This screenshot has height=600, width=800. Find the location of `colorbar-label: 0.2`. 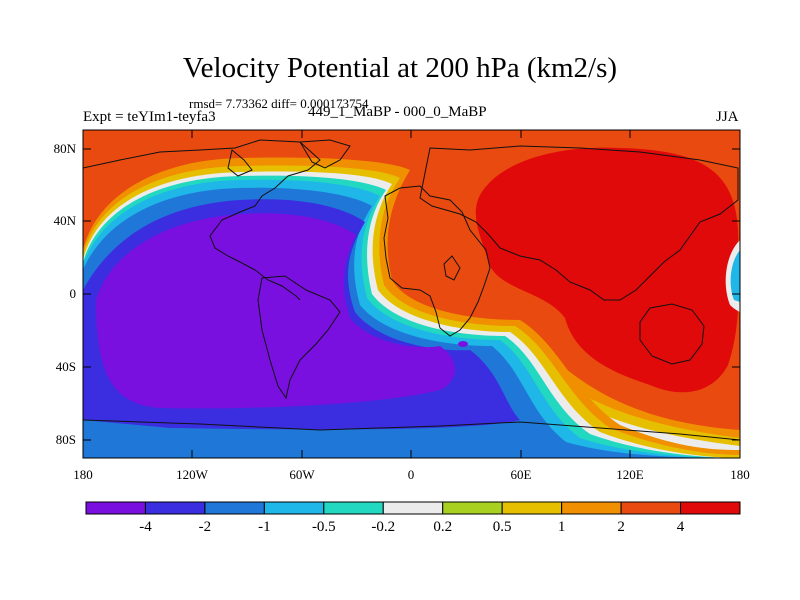

colorbar-label: 0.2 is located at coordinates (443, 527).